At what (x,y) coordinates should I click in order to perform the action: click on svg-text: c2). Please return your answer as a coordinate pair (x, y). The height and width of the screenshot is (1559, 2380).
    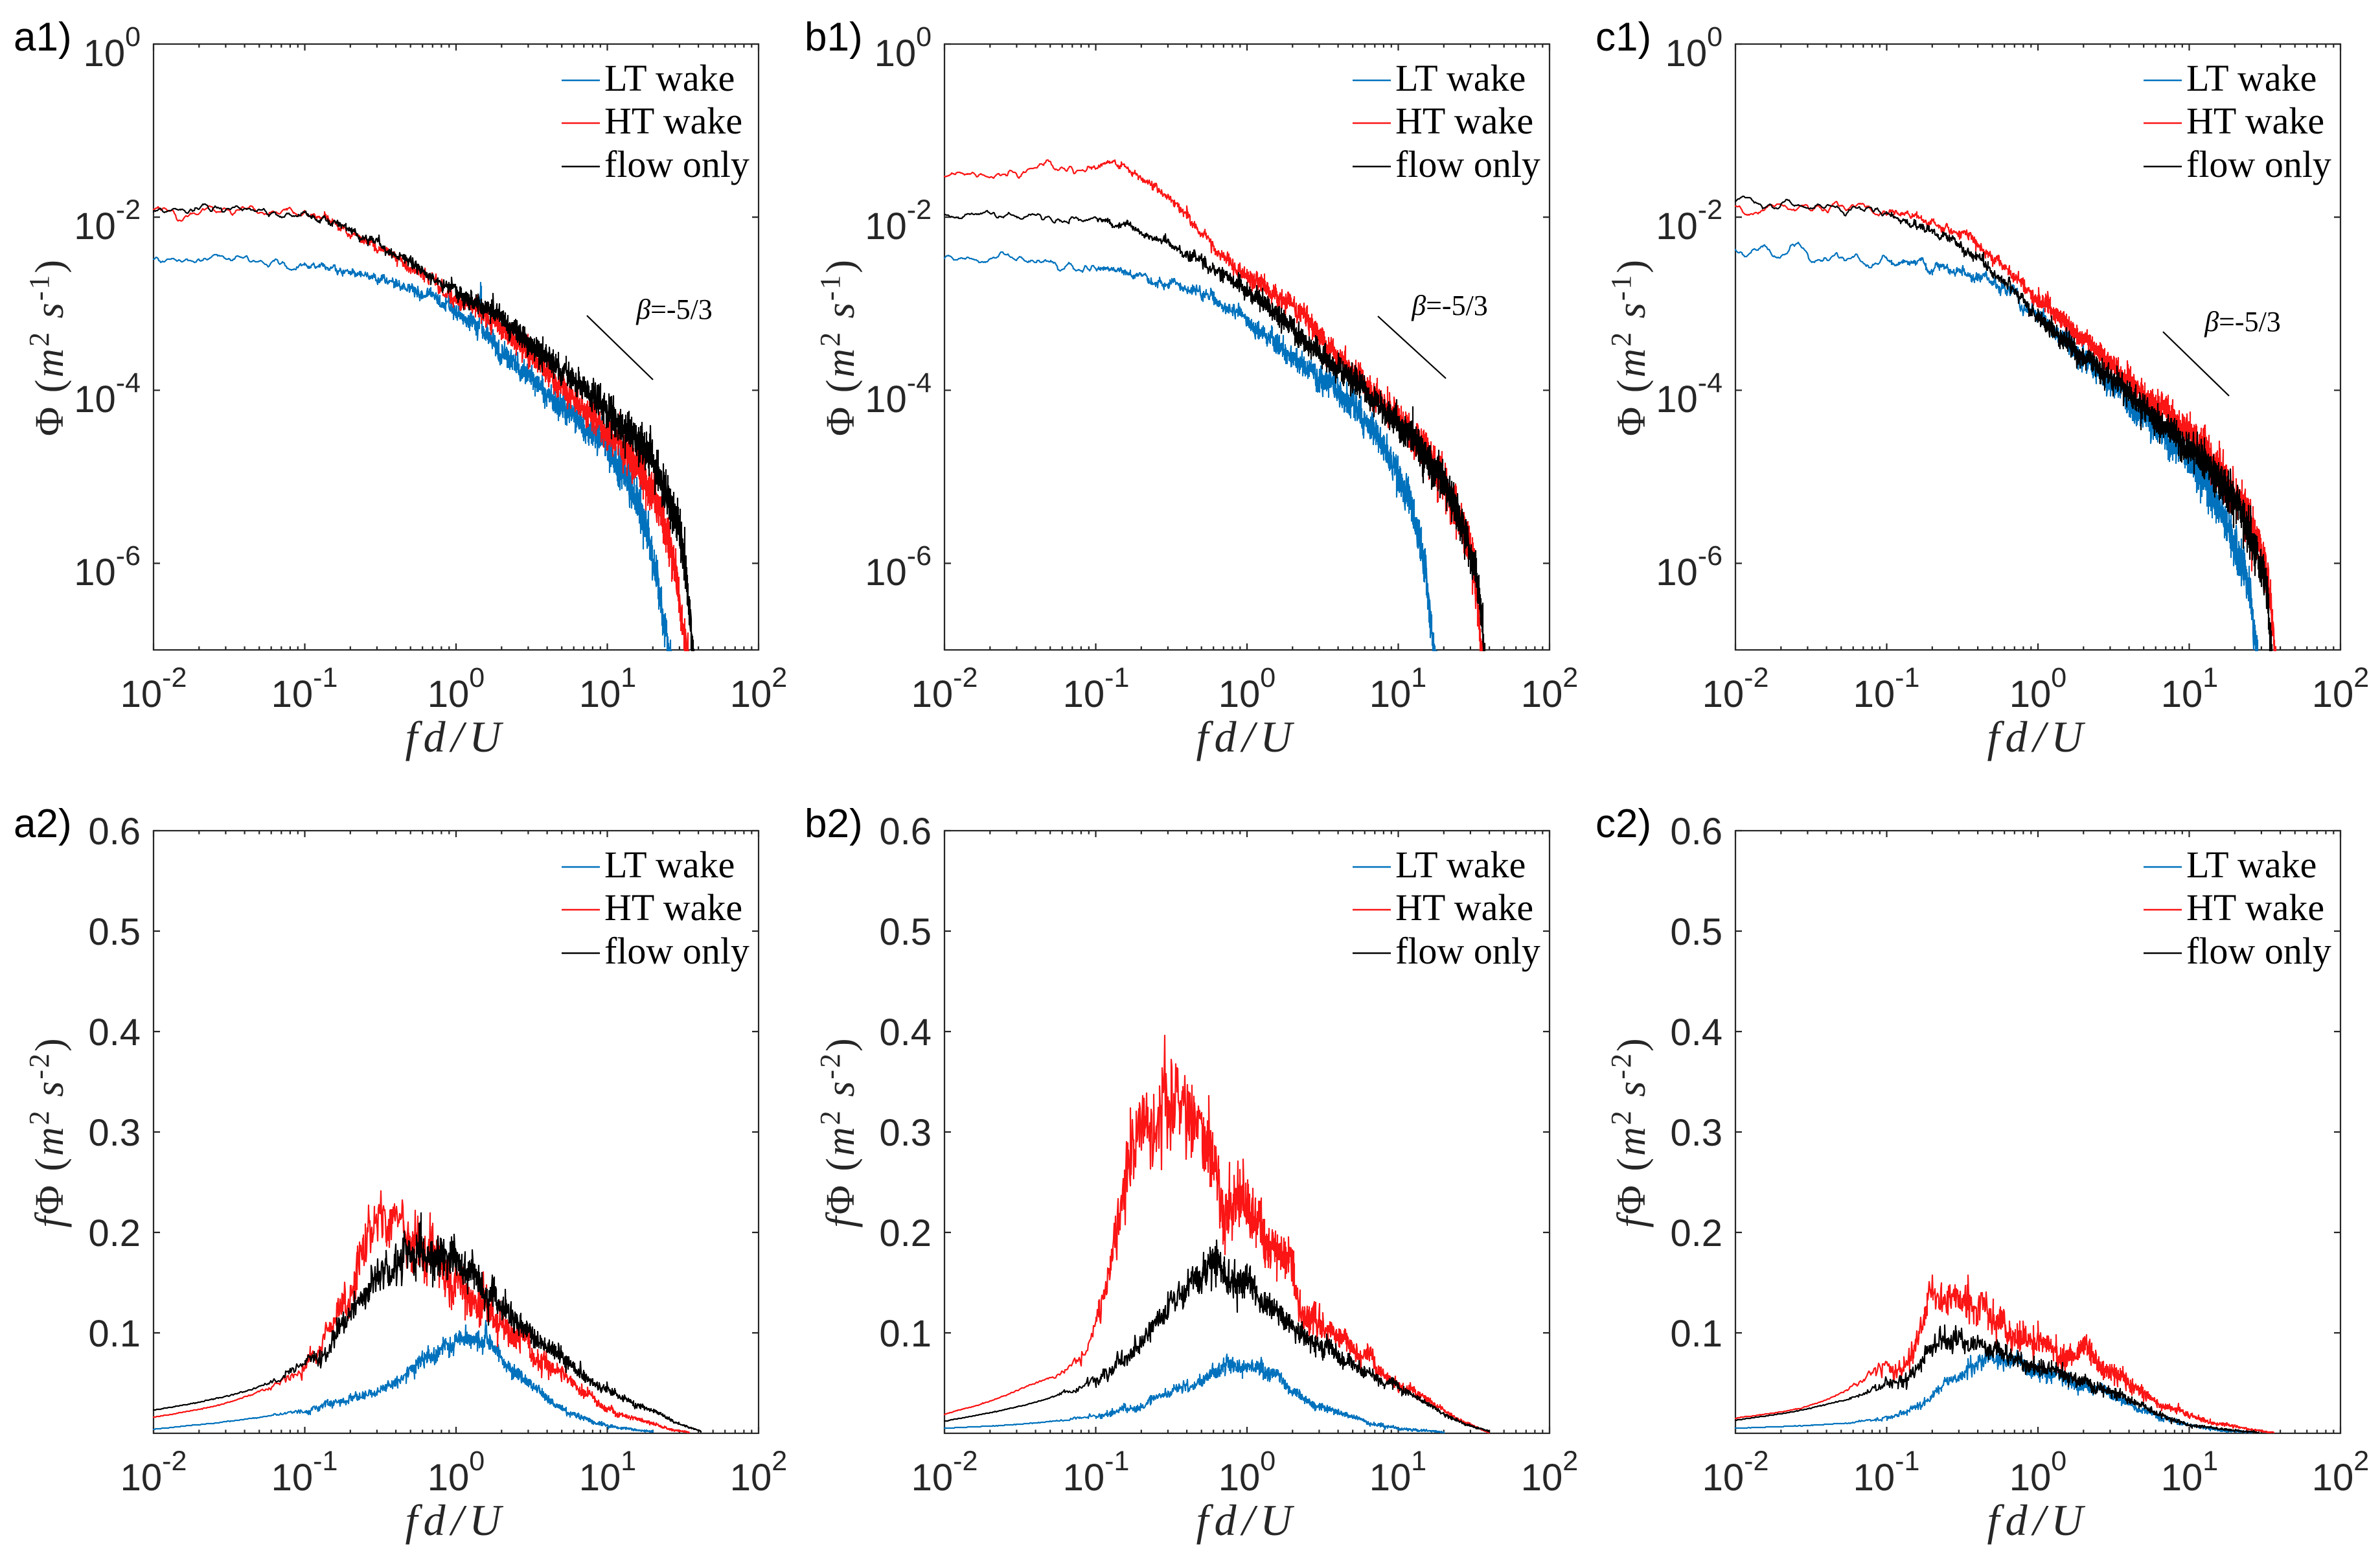
    Looking at the image, I should click on (1623, 824).